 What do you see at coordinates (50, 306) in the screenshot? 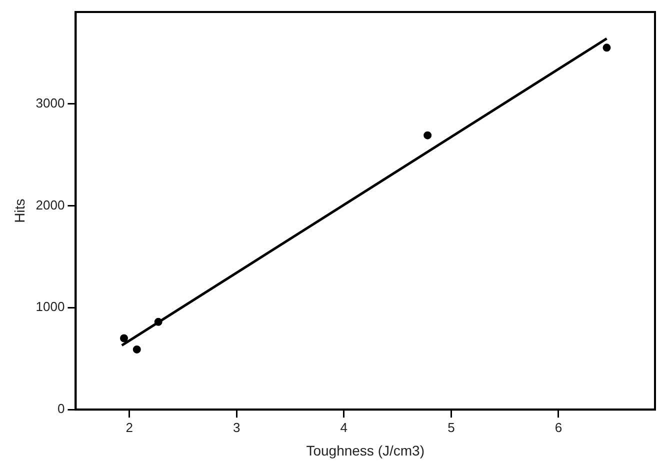
I see `y-tick-label: 1000` at bounding box center [50, 306].